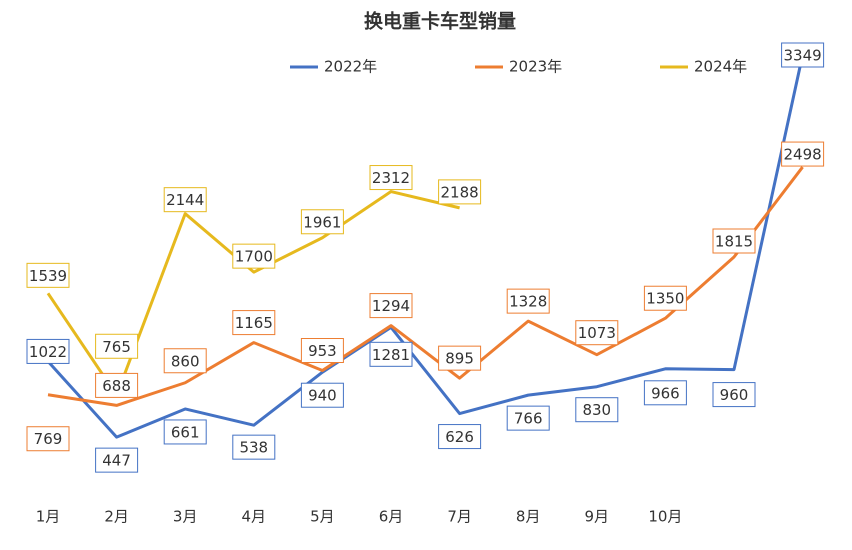 Image resolution: width=852 pixels, height=550 pixels. I want to click on data-label: 1294, so click(391, 306).